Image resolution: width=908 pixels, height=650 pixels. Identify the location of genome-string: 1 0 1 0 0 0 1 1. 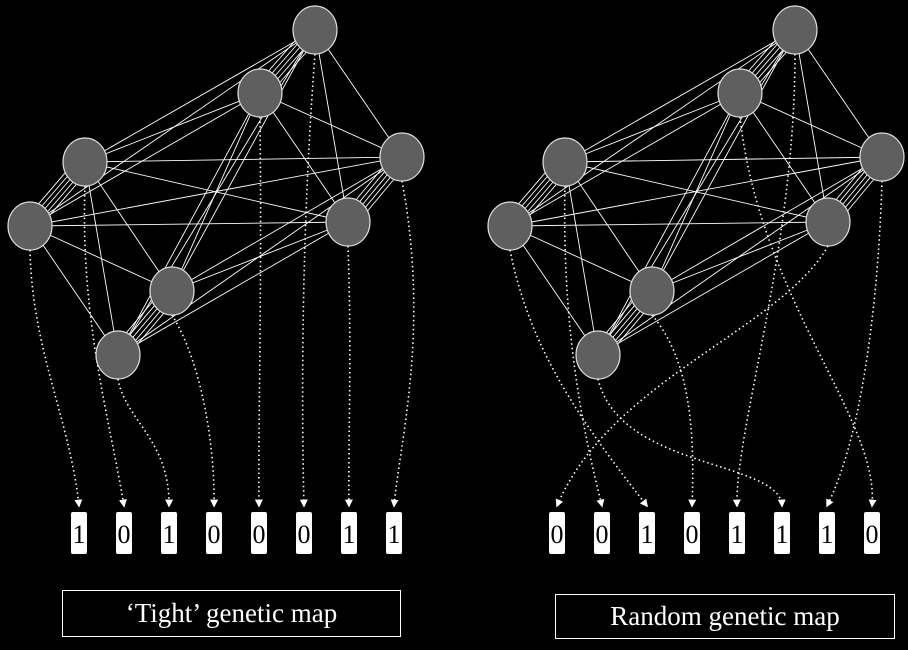
(236, 533).